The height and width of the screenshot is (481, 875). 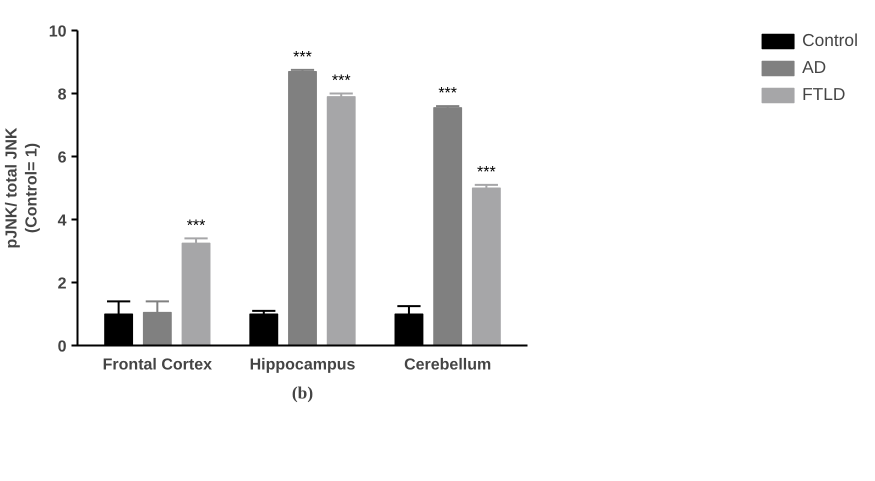 I want to click on x-tick-label: Frontal Cortex, so click(x=157, y=365).